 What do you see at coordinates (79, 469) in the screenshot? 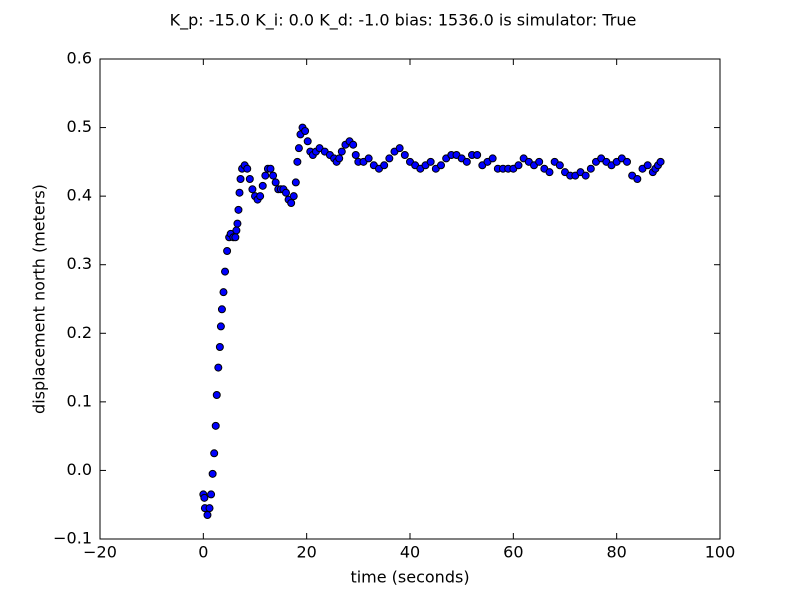
I see `y-tick-label: 0.0` at bounding box center [79, 469].